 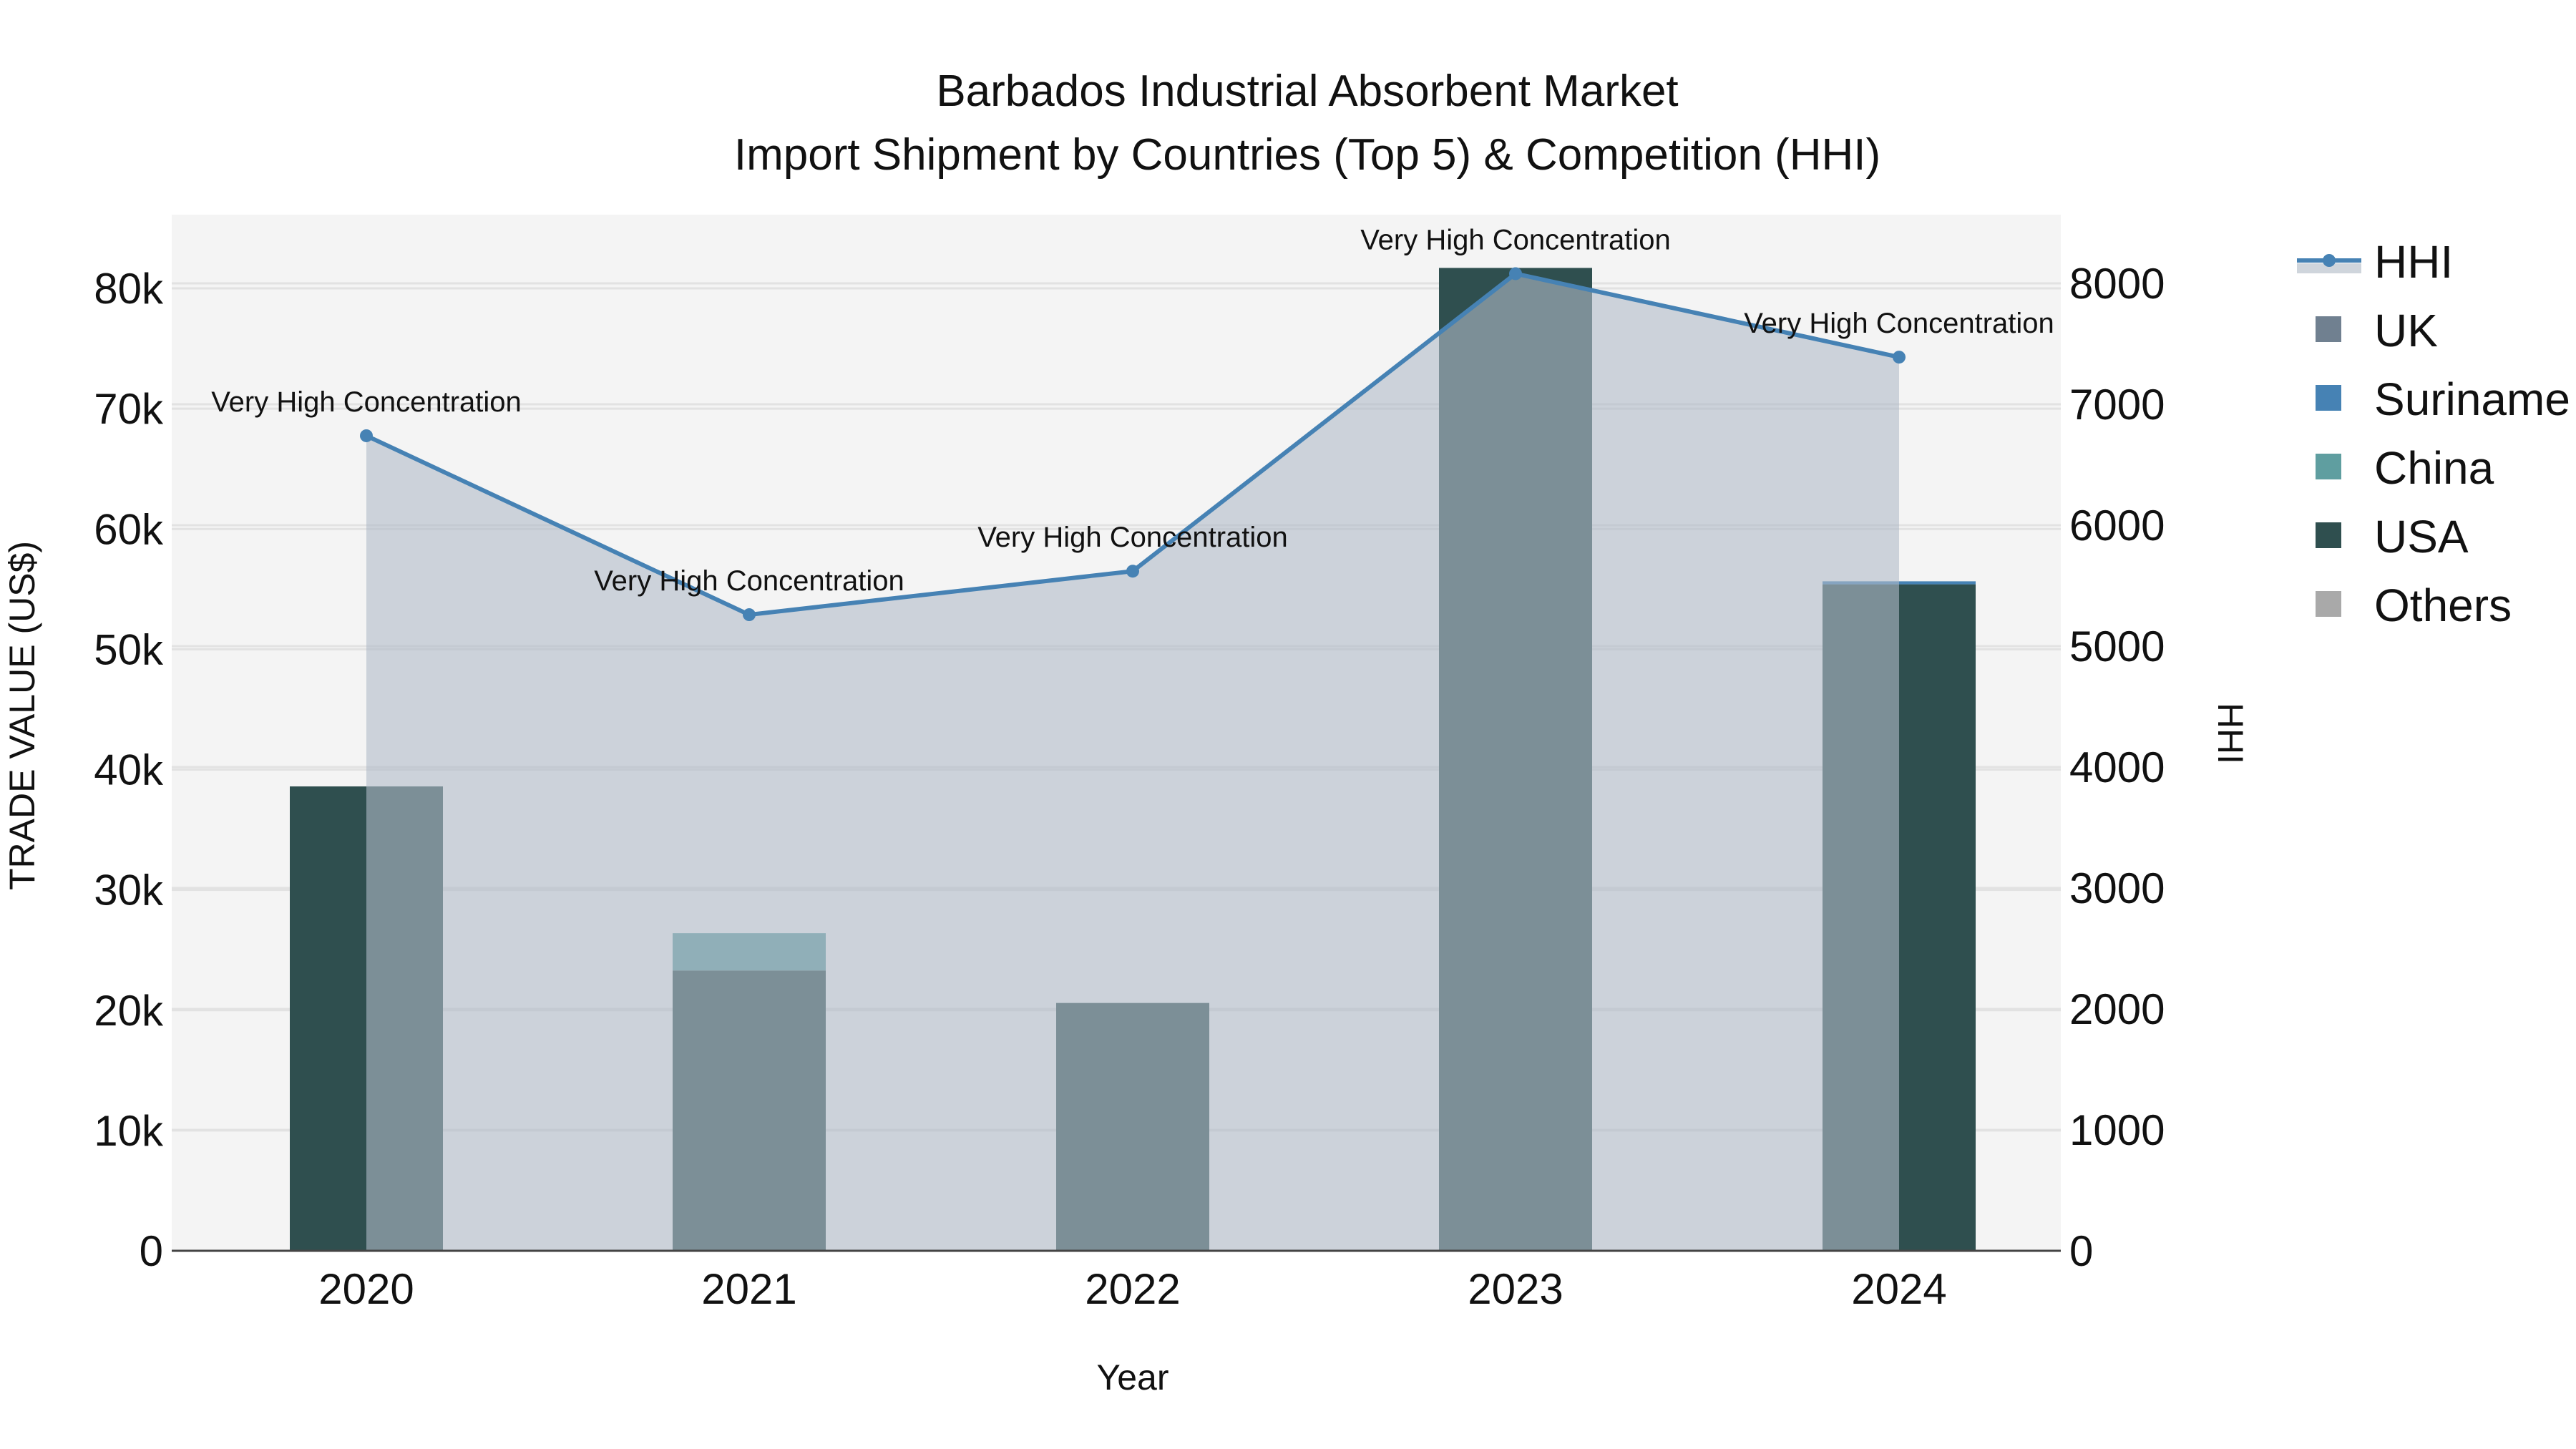 I want to click on hhi-marker-2022, so click(x=1132, y=571).